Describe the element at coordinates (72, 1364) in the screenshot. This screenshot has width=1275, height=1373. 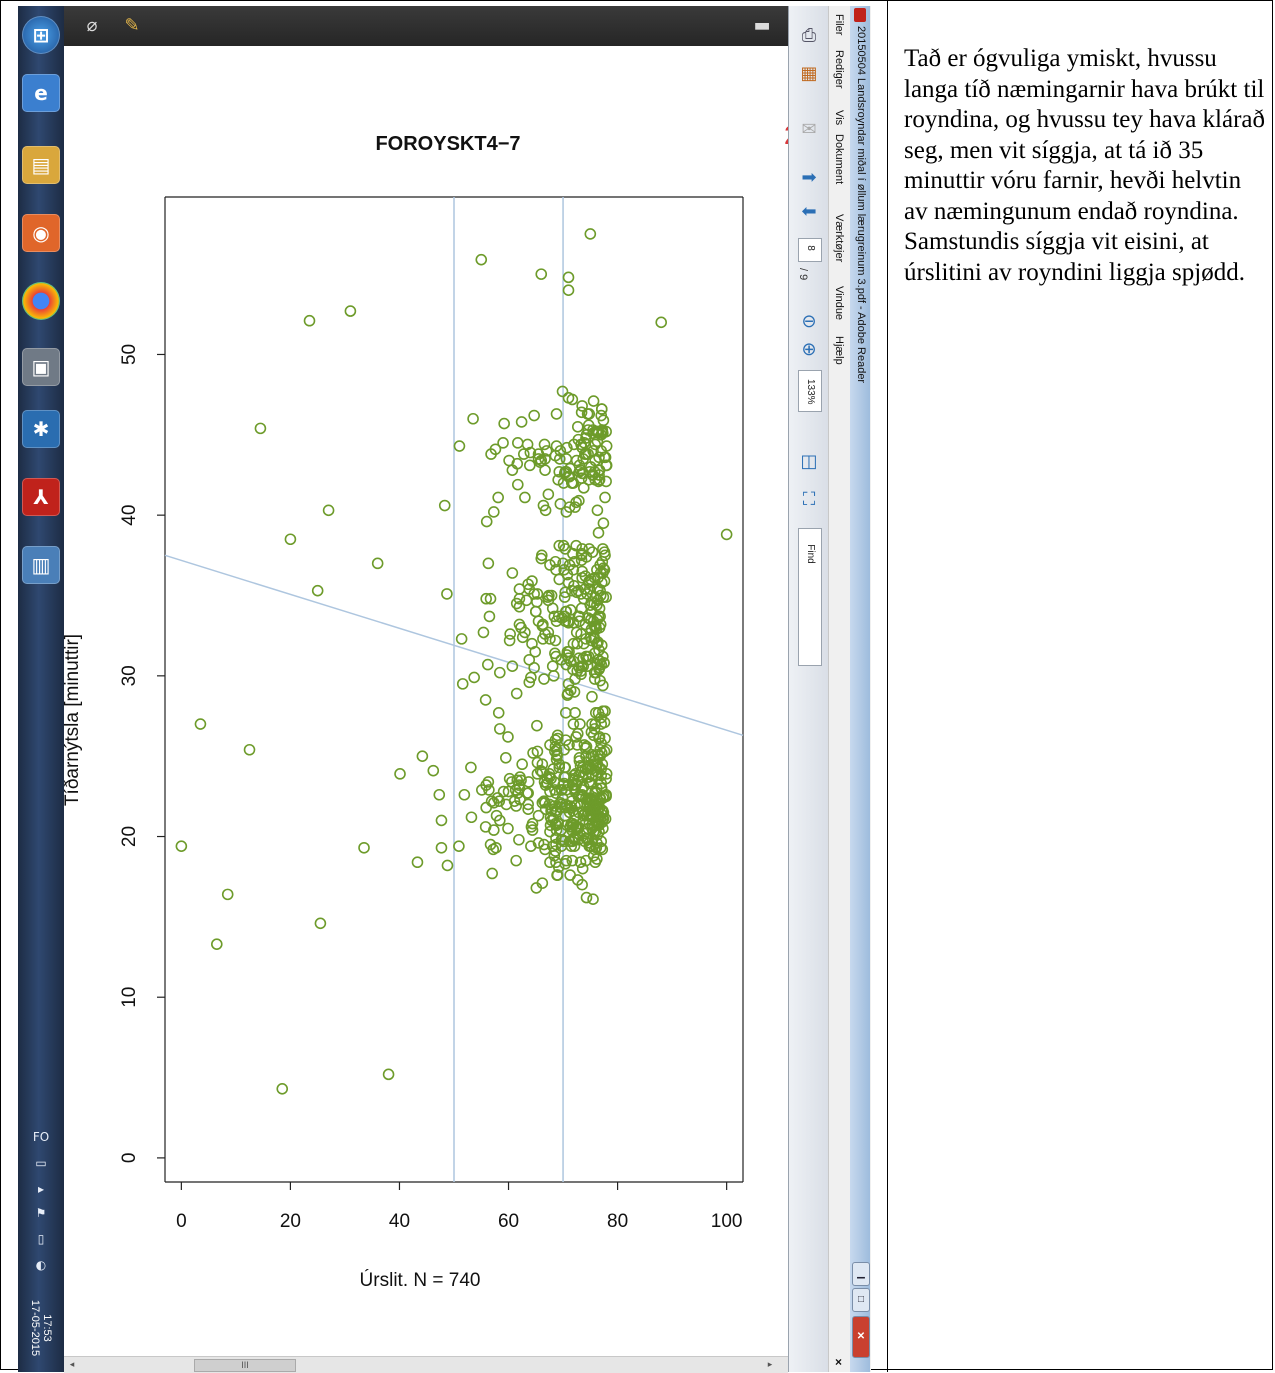
I see `scroll-left-icon: ◂` at that location.